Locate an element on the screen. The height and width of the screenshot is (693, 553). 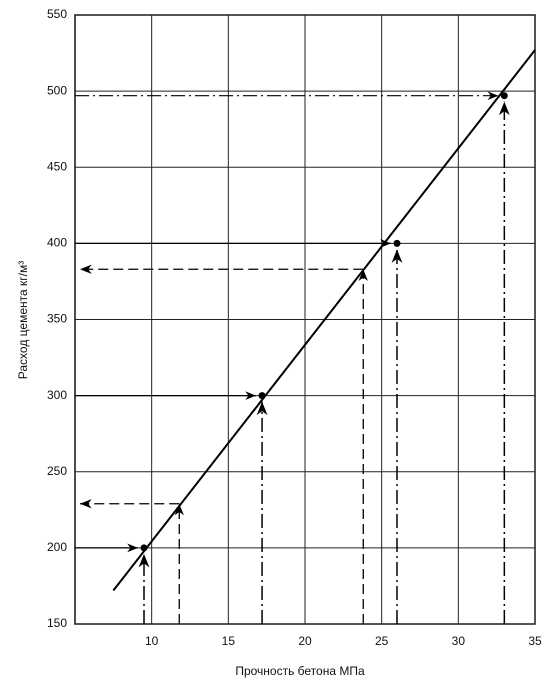
y-tick-label: 550 is located at coordinates (57, 14).